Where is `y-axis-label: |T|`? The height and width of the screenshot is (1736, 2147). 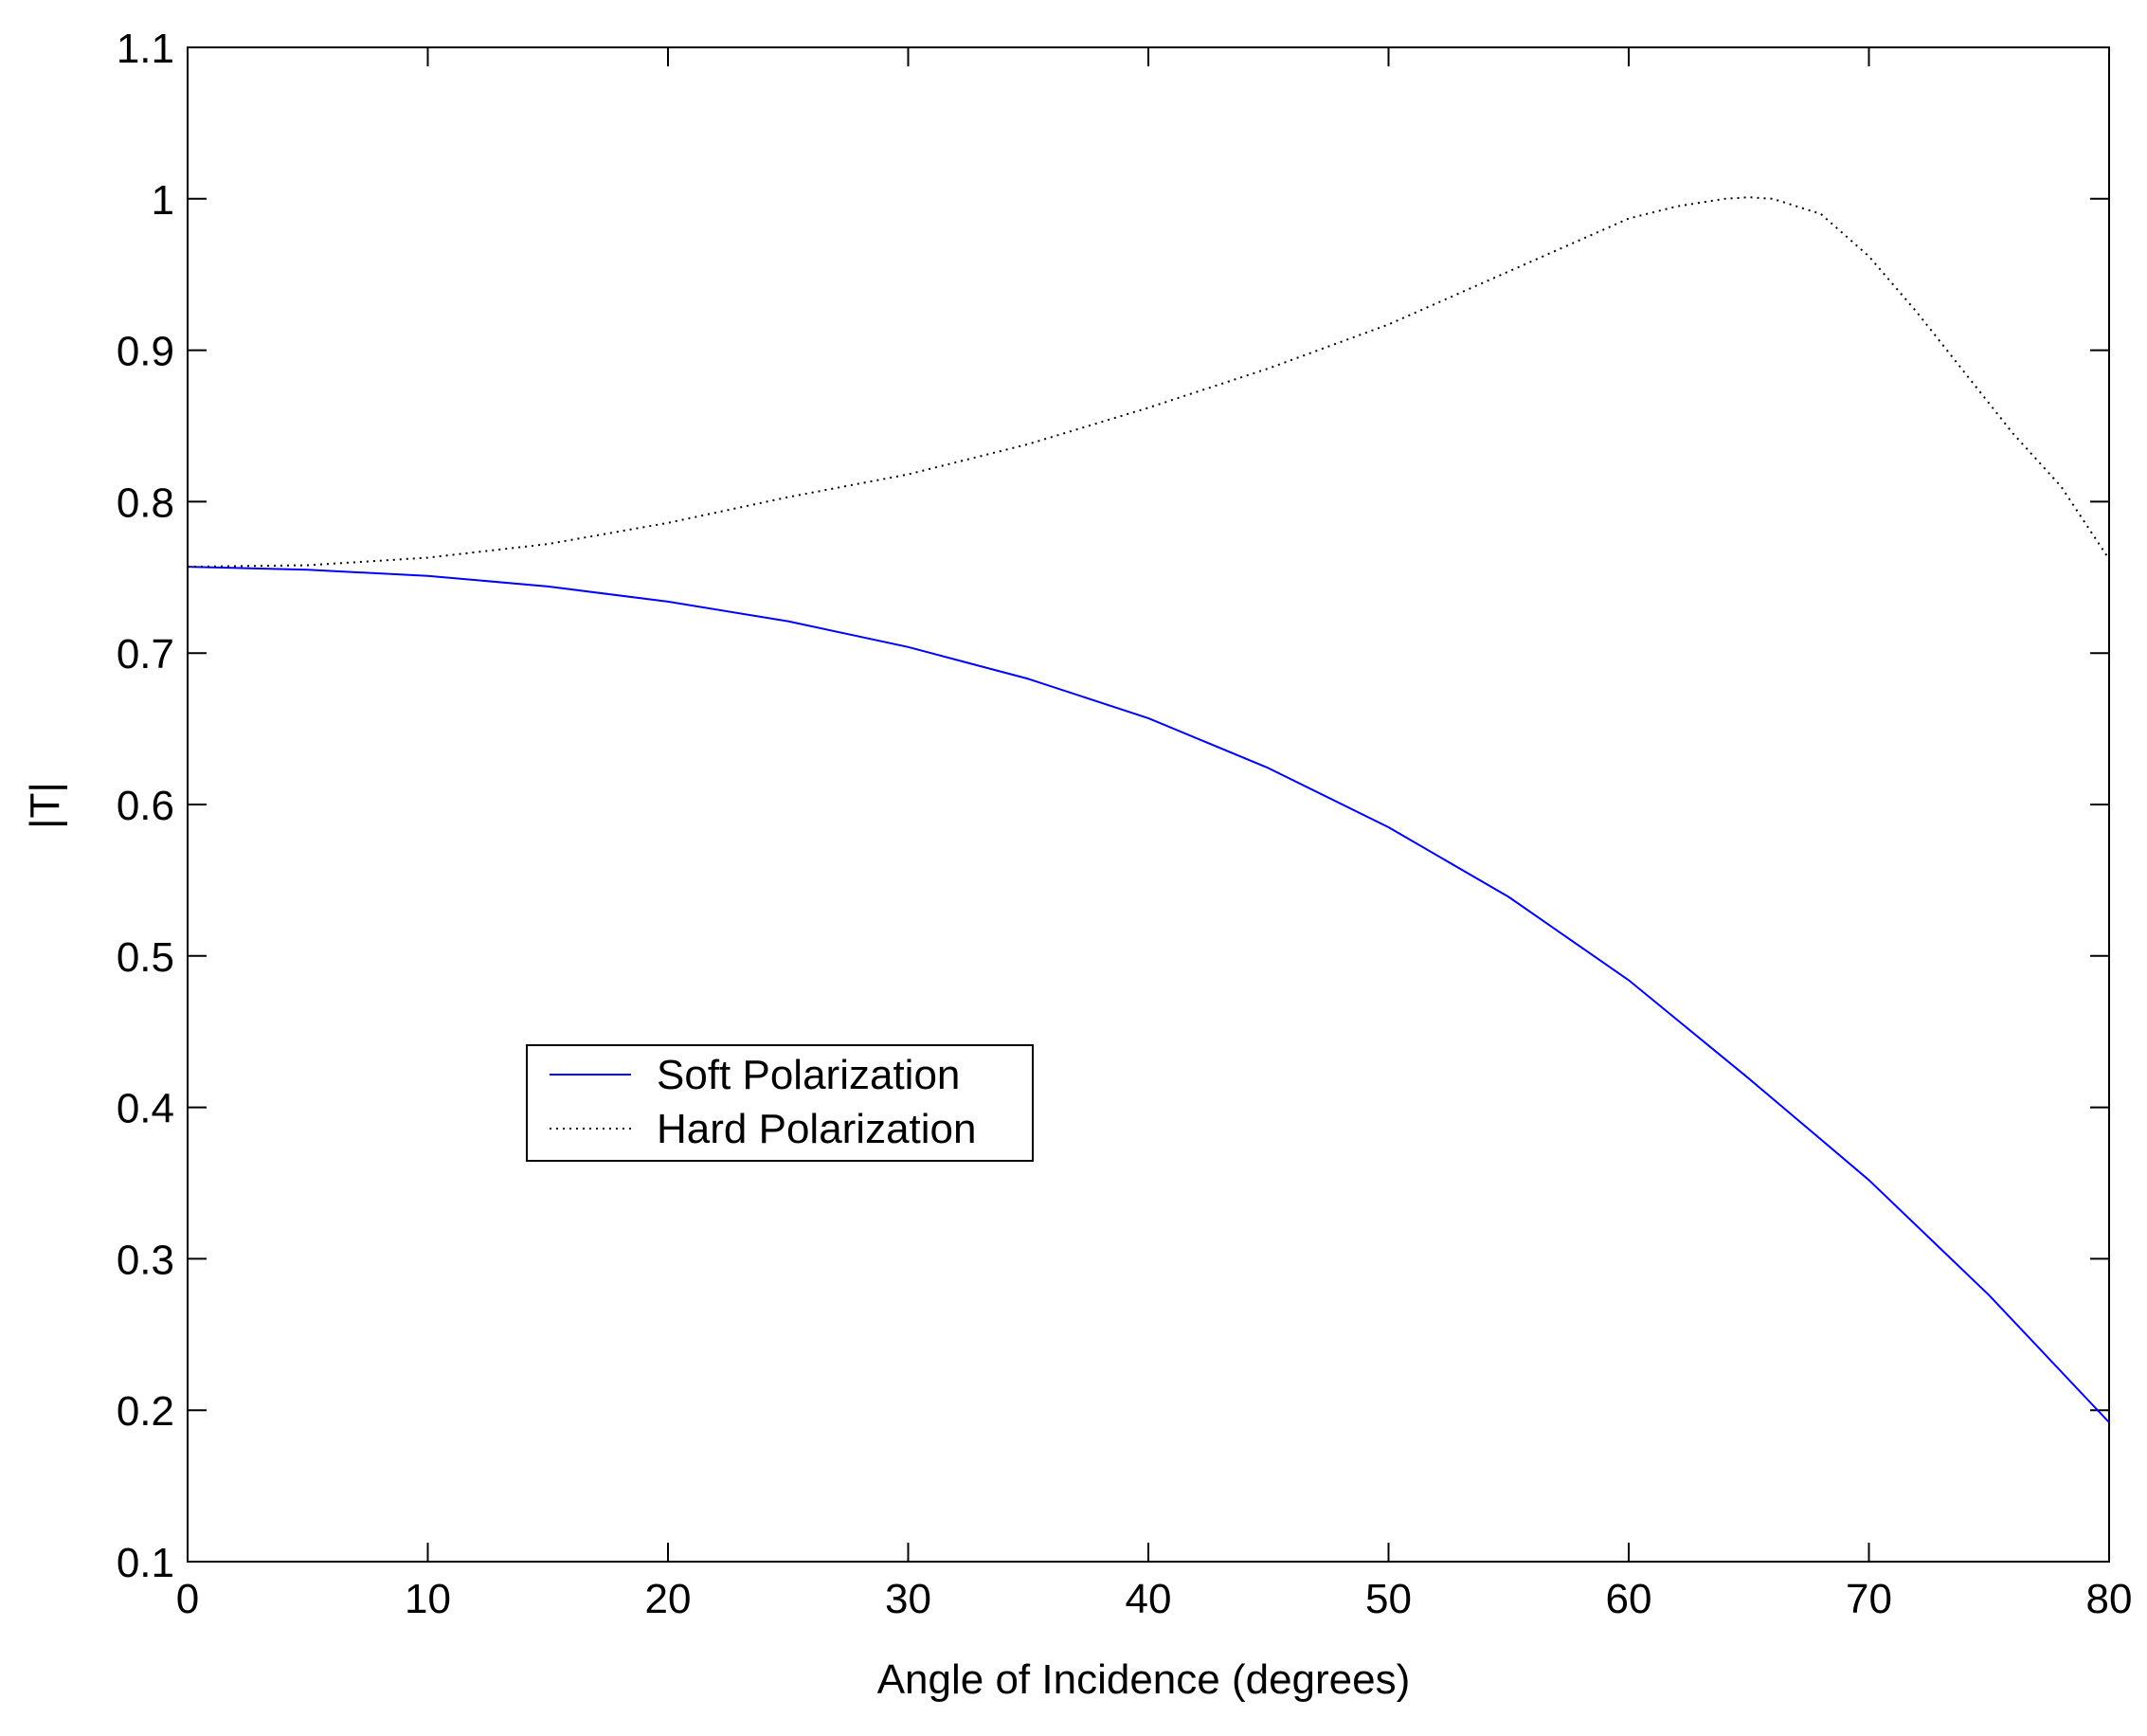 y-axis-label: |T| is located at coordinates (45, 805).